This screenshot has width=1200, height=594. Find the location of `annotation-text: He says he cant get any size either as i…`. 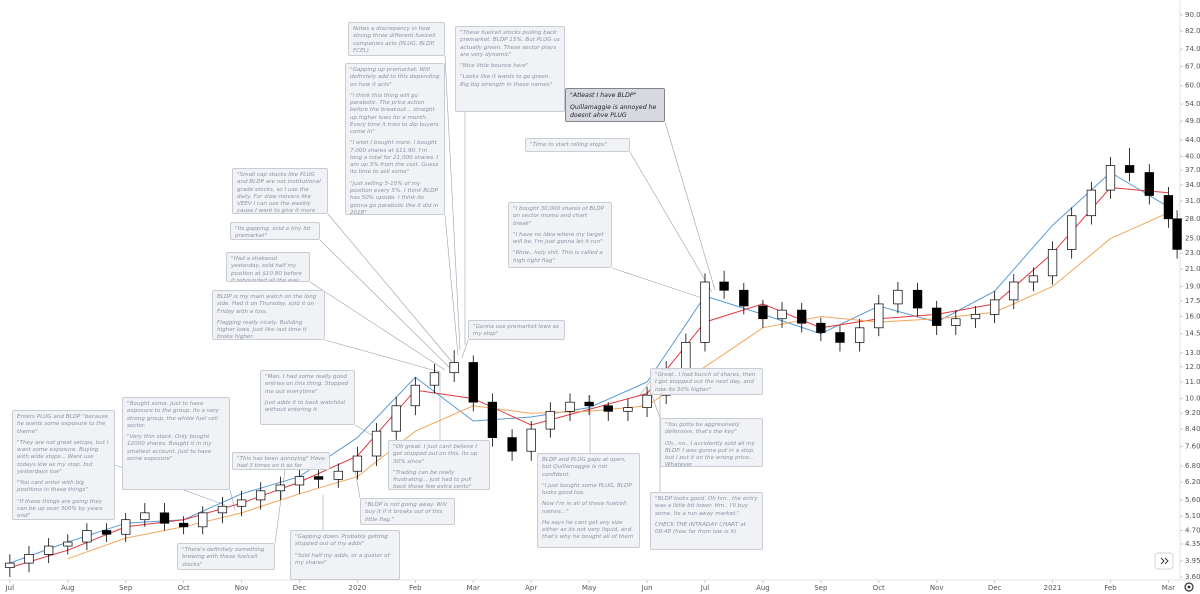

annotation-text: He says he cant get any size either as i… is located at coordinates (588, 530).